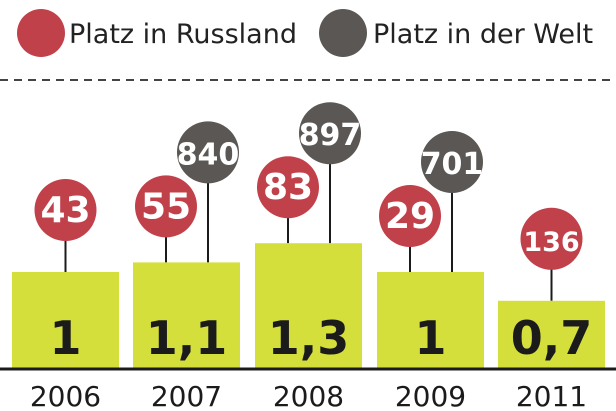 The image size is (616, 411). Describe the element at coordinates (551, 395) in the screenshot. I see `x-tick-label: 2011` at that location.